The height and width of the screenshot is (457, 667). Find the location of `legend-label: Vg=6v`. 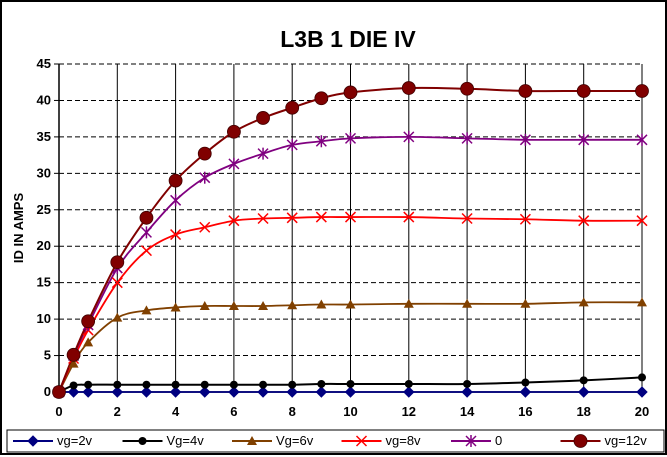

legend-label: Vg=6v is located at coordinates (295, 440).